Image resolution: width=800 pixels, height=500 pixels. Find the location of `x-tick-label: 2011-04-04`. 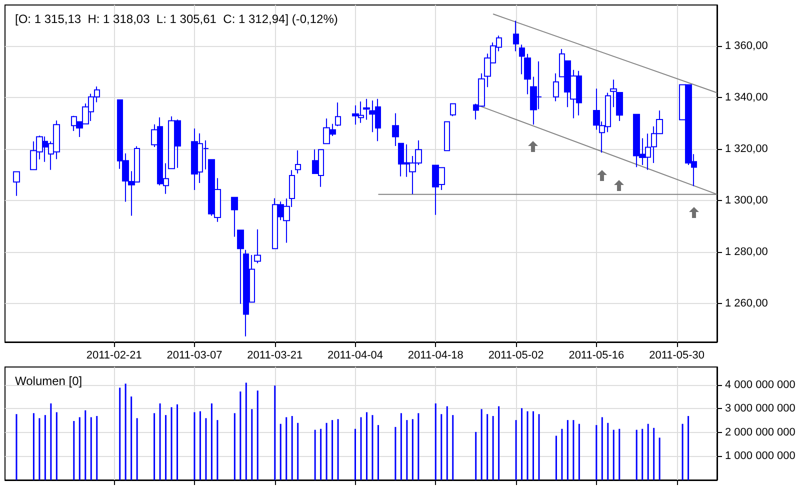

x-tick-label: 2011-04-04 is located at coordinates (355, 356).